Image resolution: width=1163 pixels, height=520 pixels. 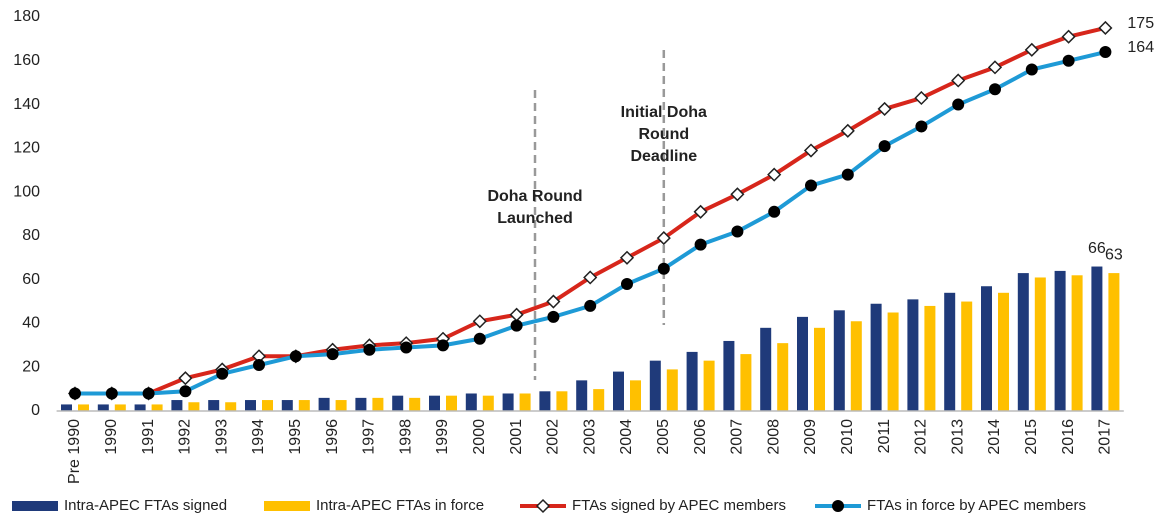 I want to click on x-tick-label: 2010, so click(x=847, y=437).